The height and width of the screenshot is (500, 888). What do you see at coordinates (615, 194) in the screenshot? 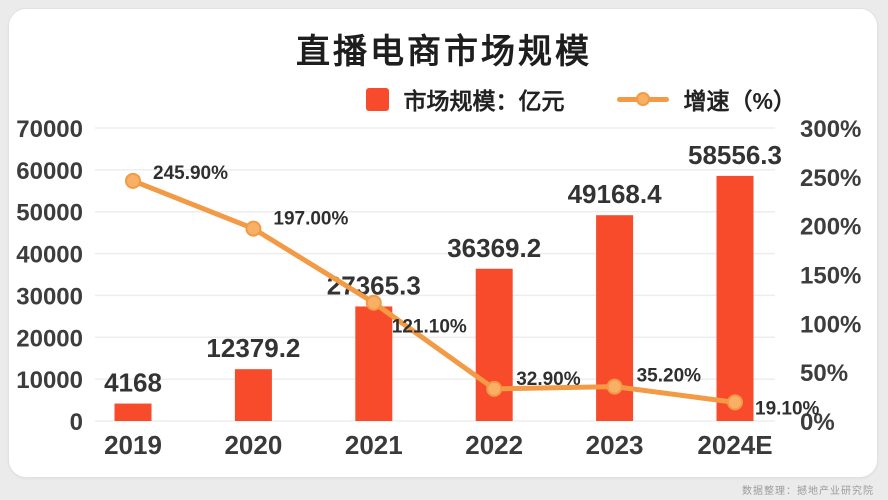
I see `bar-value-label: 49168.4` at bounding box center [615, 194].